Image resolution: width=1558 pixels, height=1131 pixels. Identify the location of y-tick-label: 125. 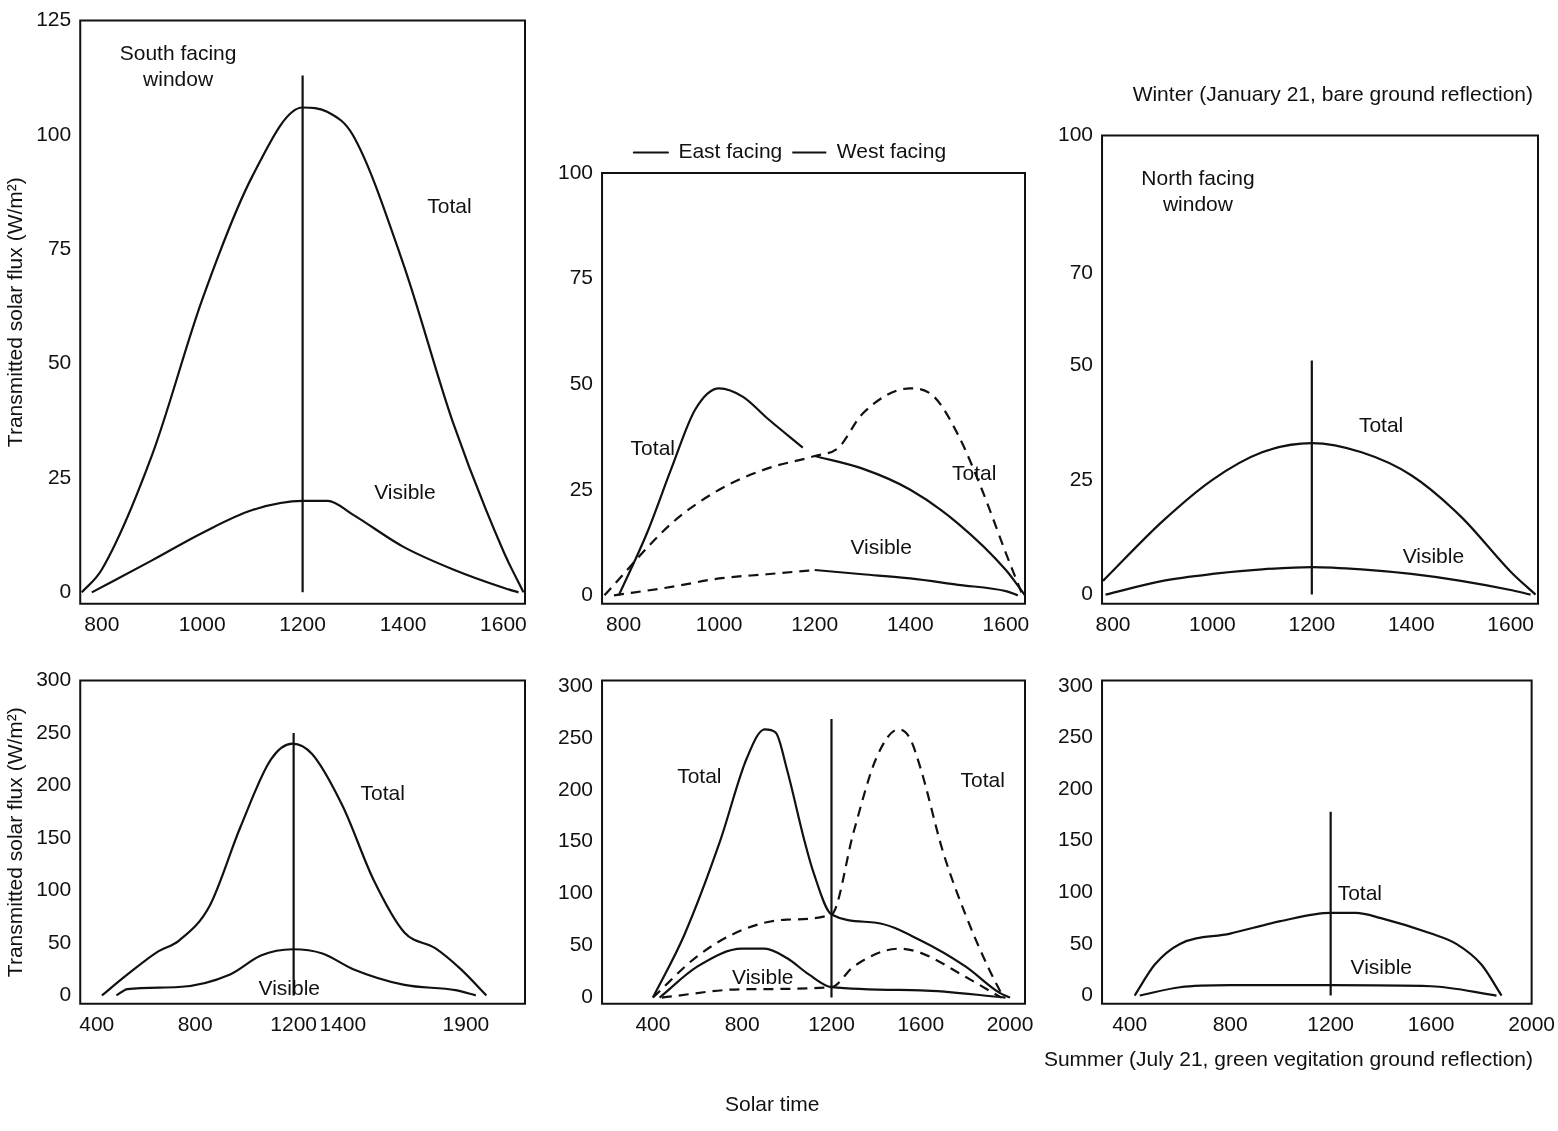
(54, 19).